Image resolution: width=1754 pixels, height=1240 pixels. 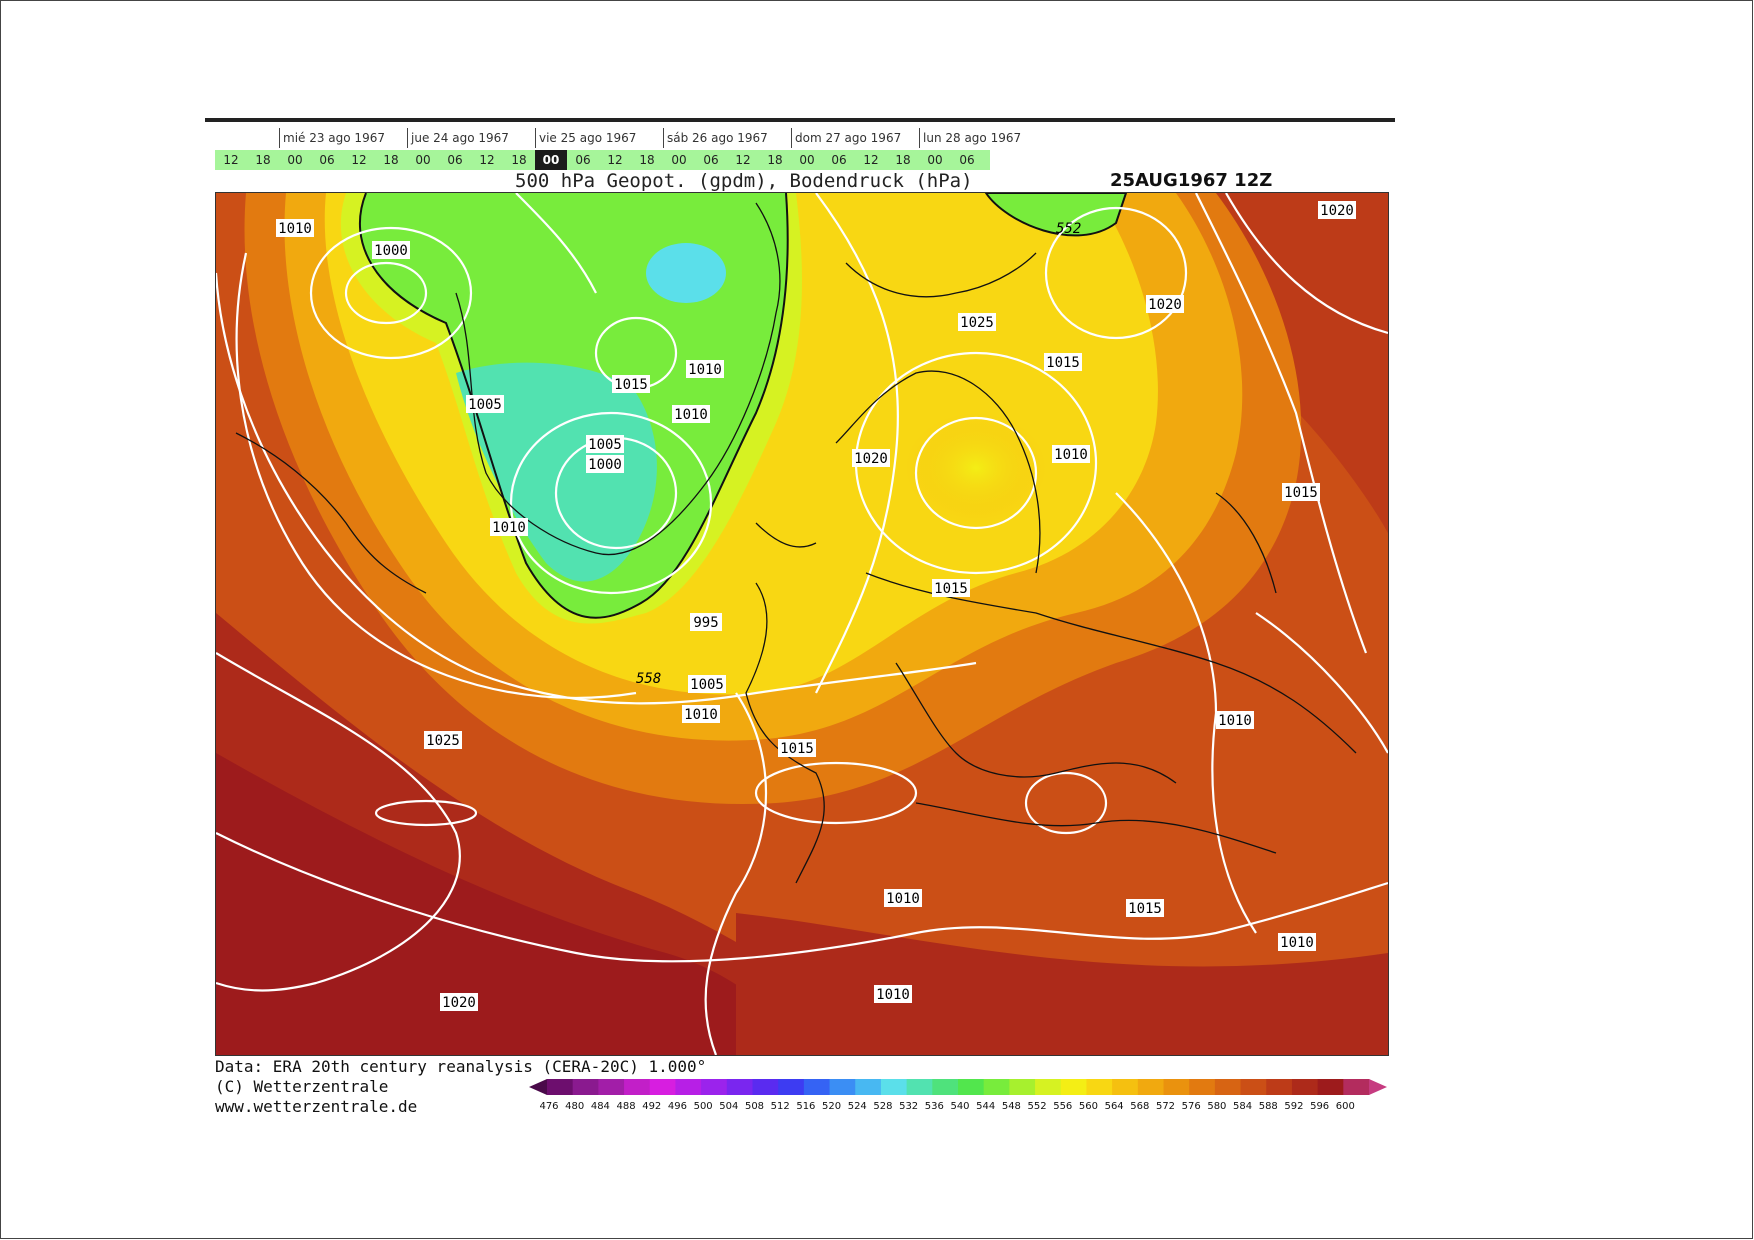 What do you see at coordinates (1337, 210) in the screenshot?
I see `isobar-label: 1020` at bounding box center [1337, 210].